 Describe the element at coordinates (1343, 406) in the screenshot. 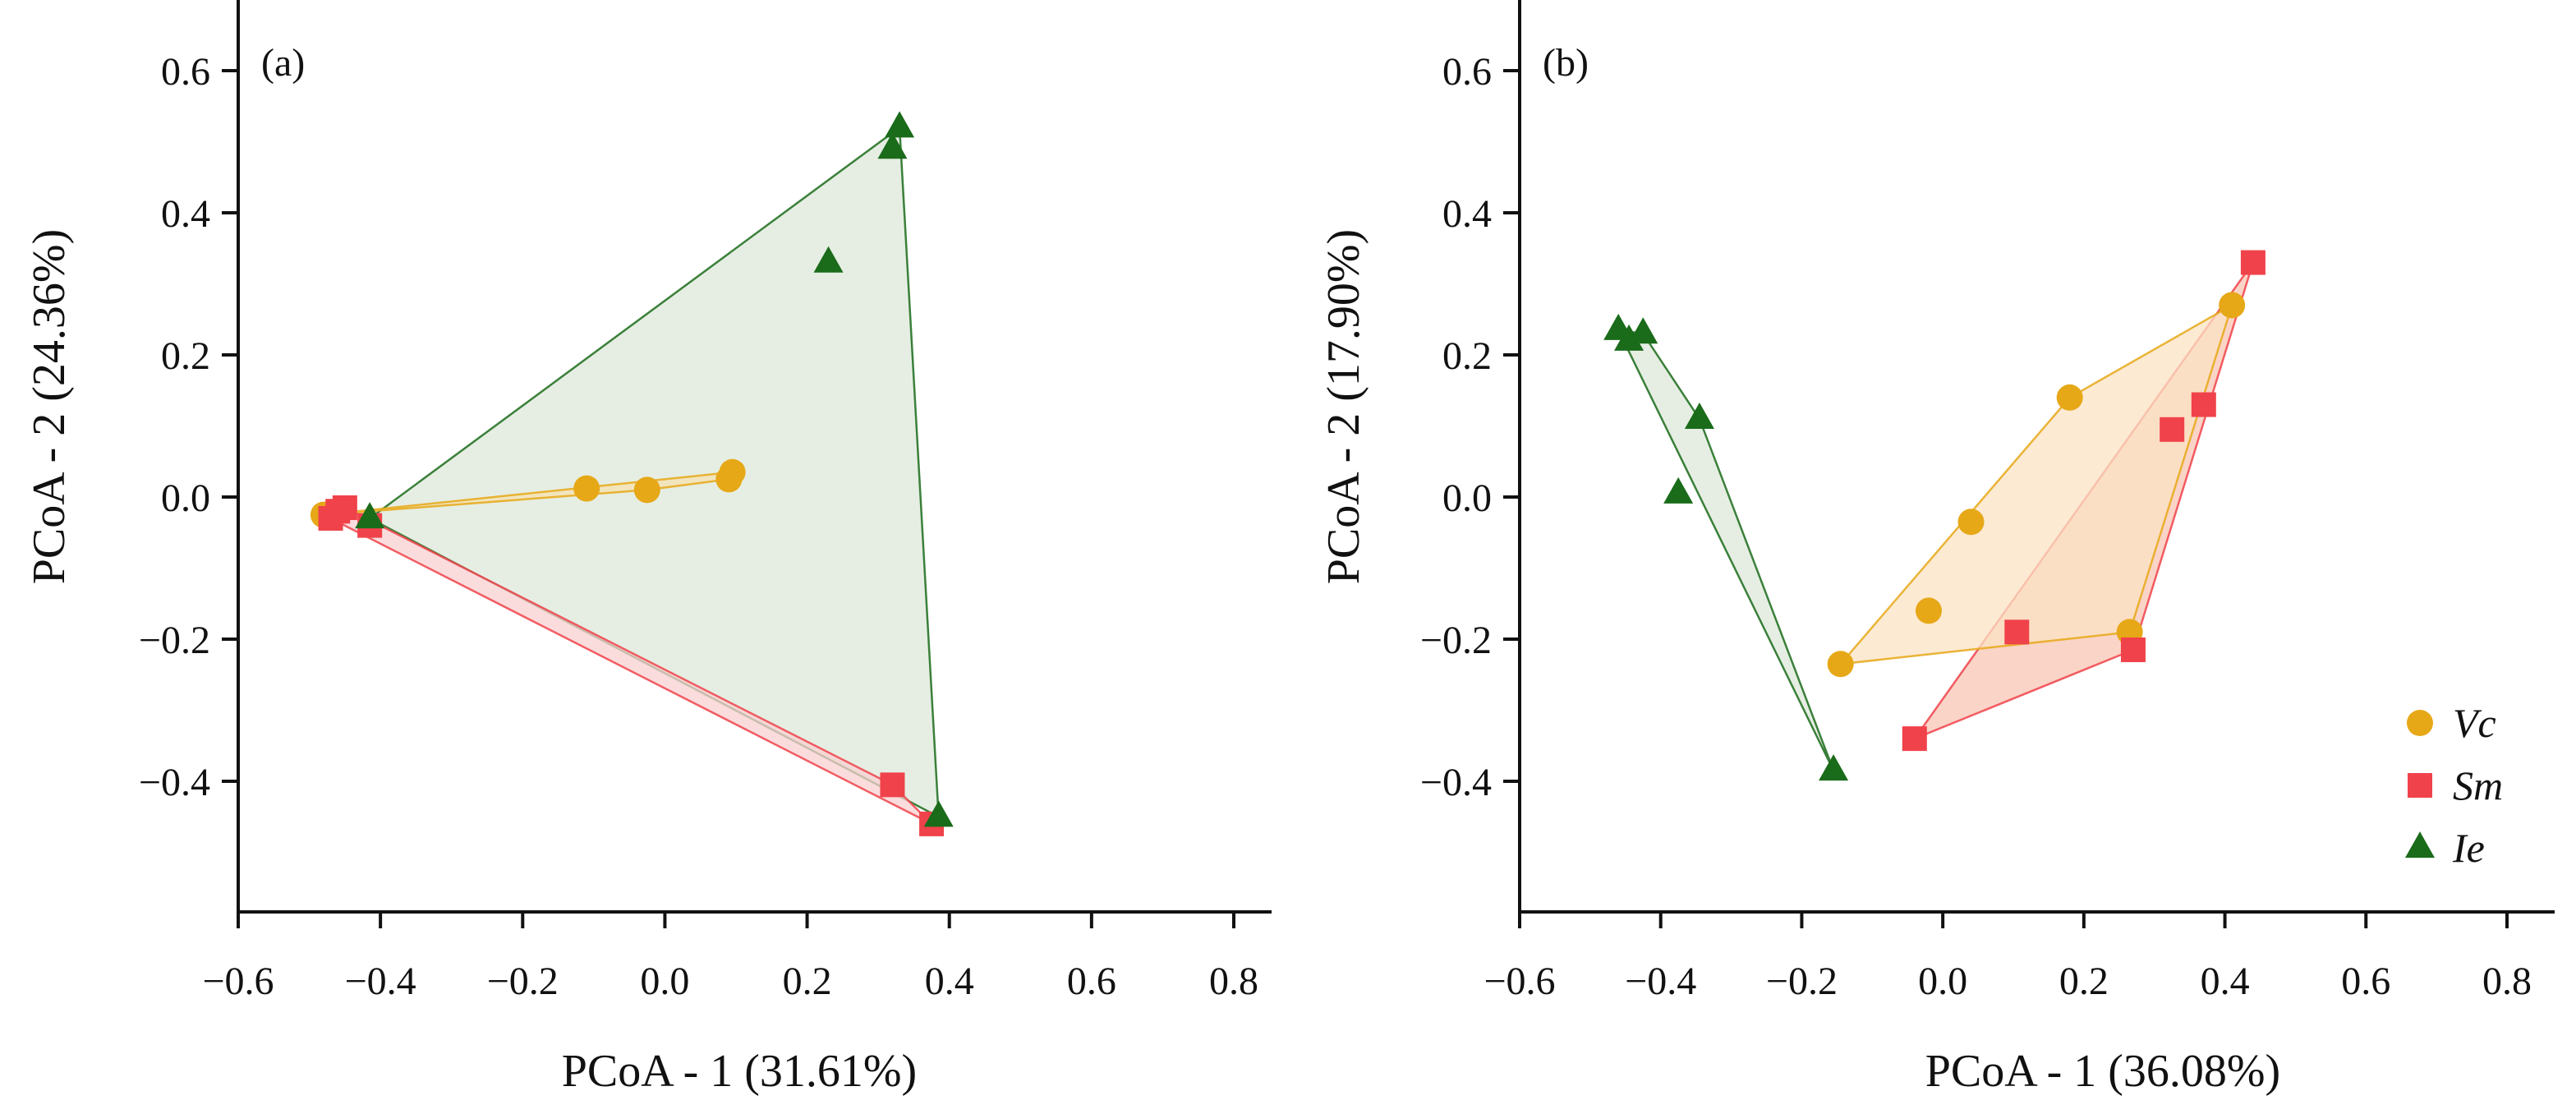

I see `y-axis-title: PCoA - 2 (17.90%)` at that location.